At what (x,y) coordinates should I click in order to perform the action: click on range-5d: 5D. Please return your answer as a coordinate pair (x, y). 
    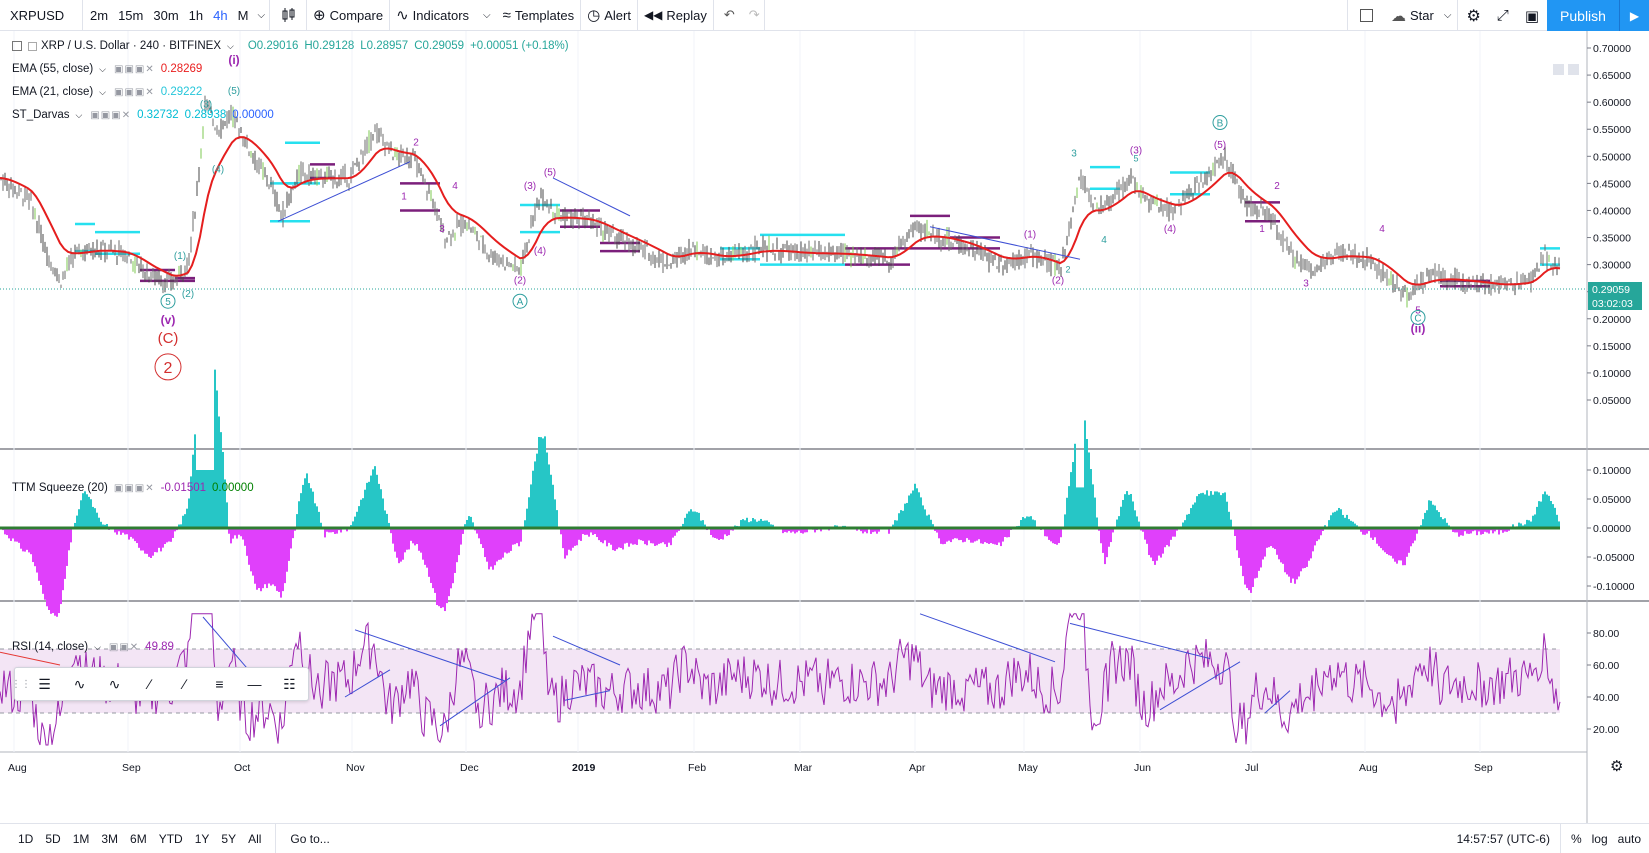
    Looking at the image, I should click on (53, 838).